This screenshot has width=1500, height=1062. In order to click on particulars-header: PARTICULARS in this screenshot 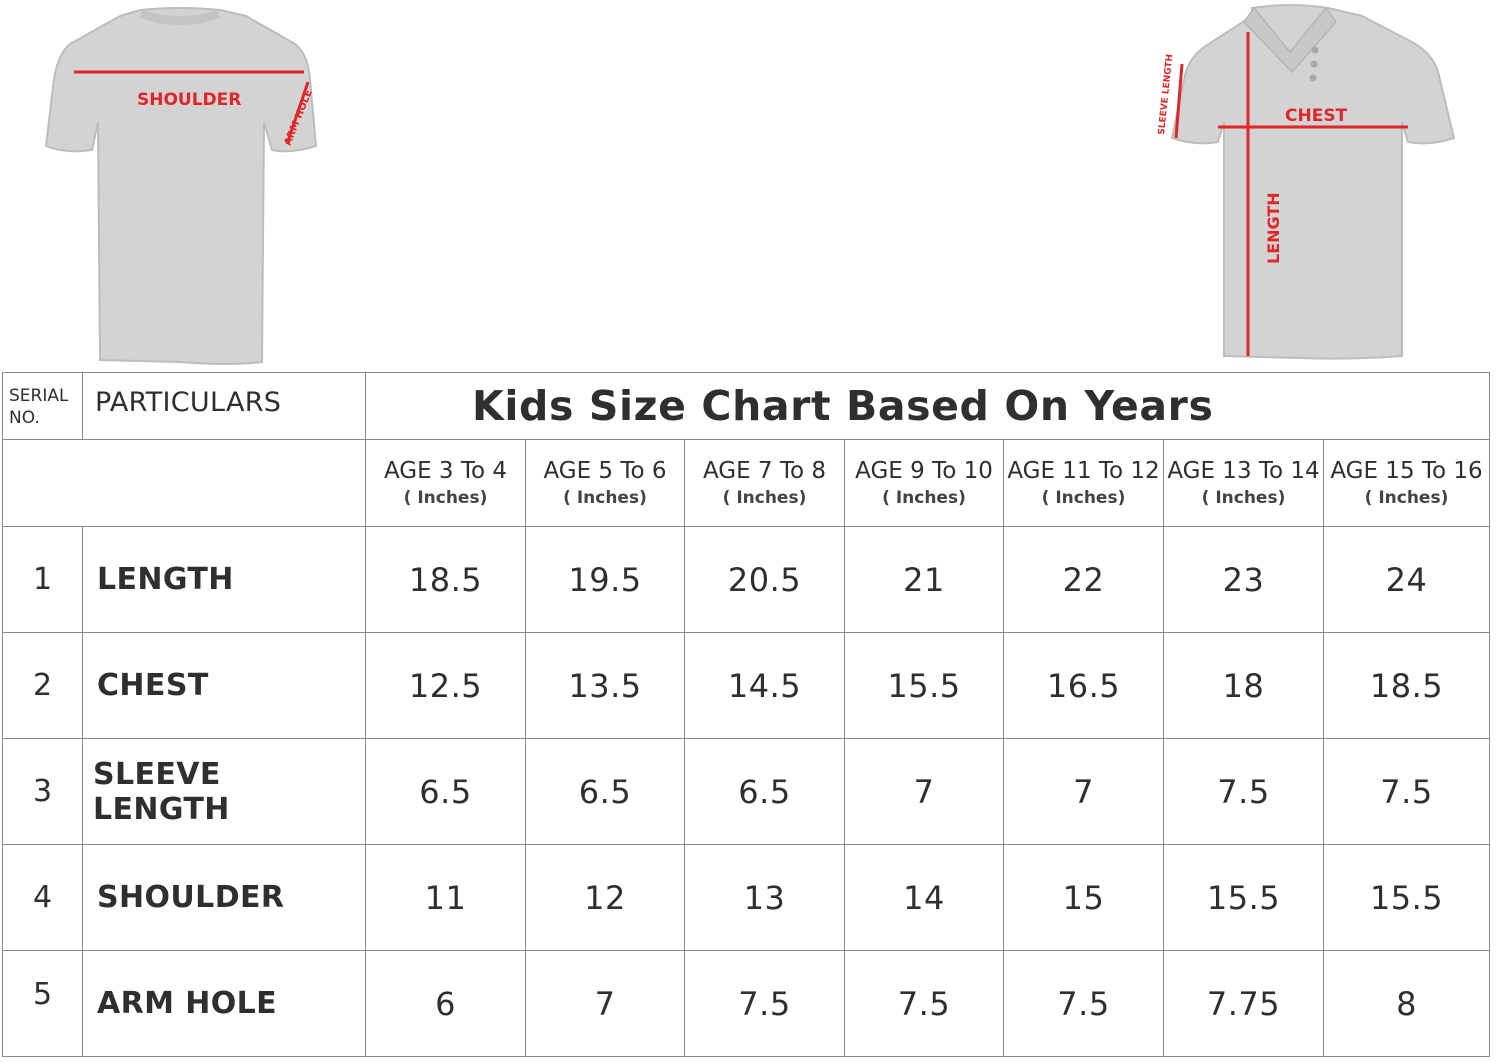, I will do `click(224, 406)`.